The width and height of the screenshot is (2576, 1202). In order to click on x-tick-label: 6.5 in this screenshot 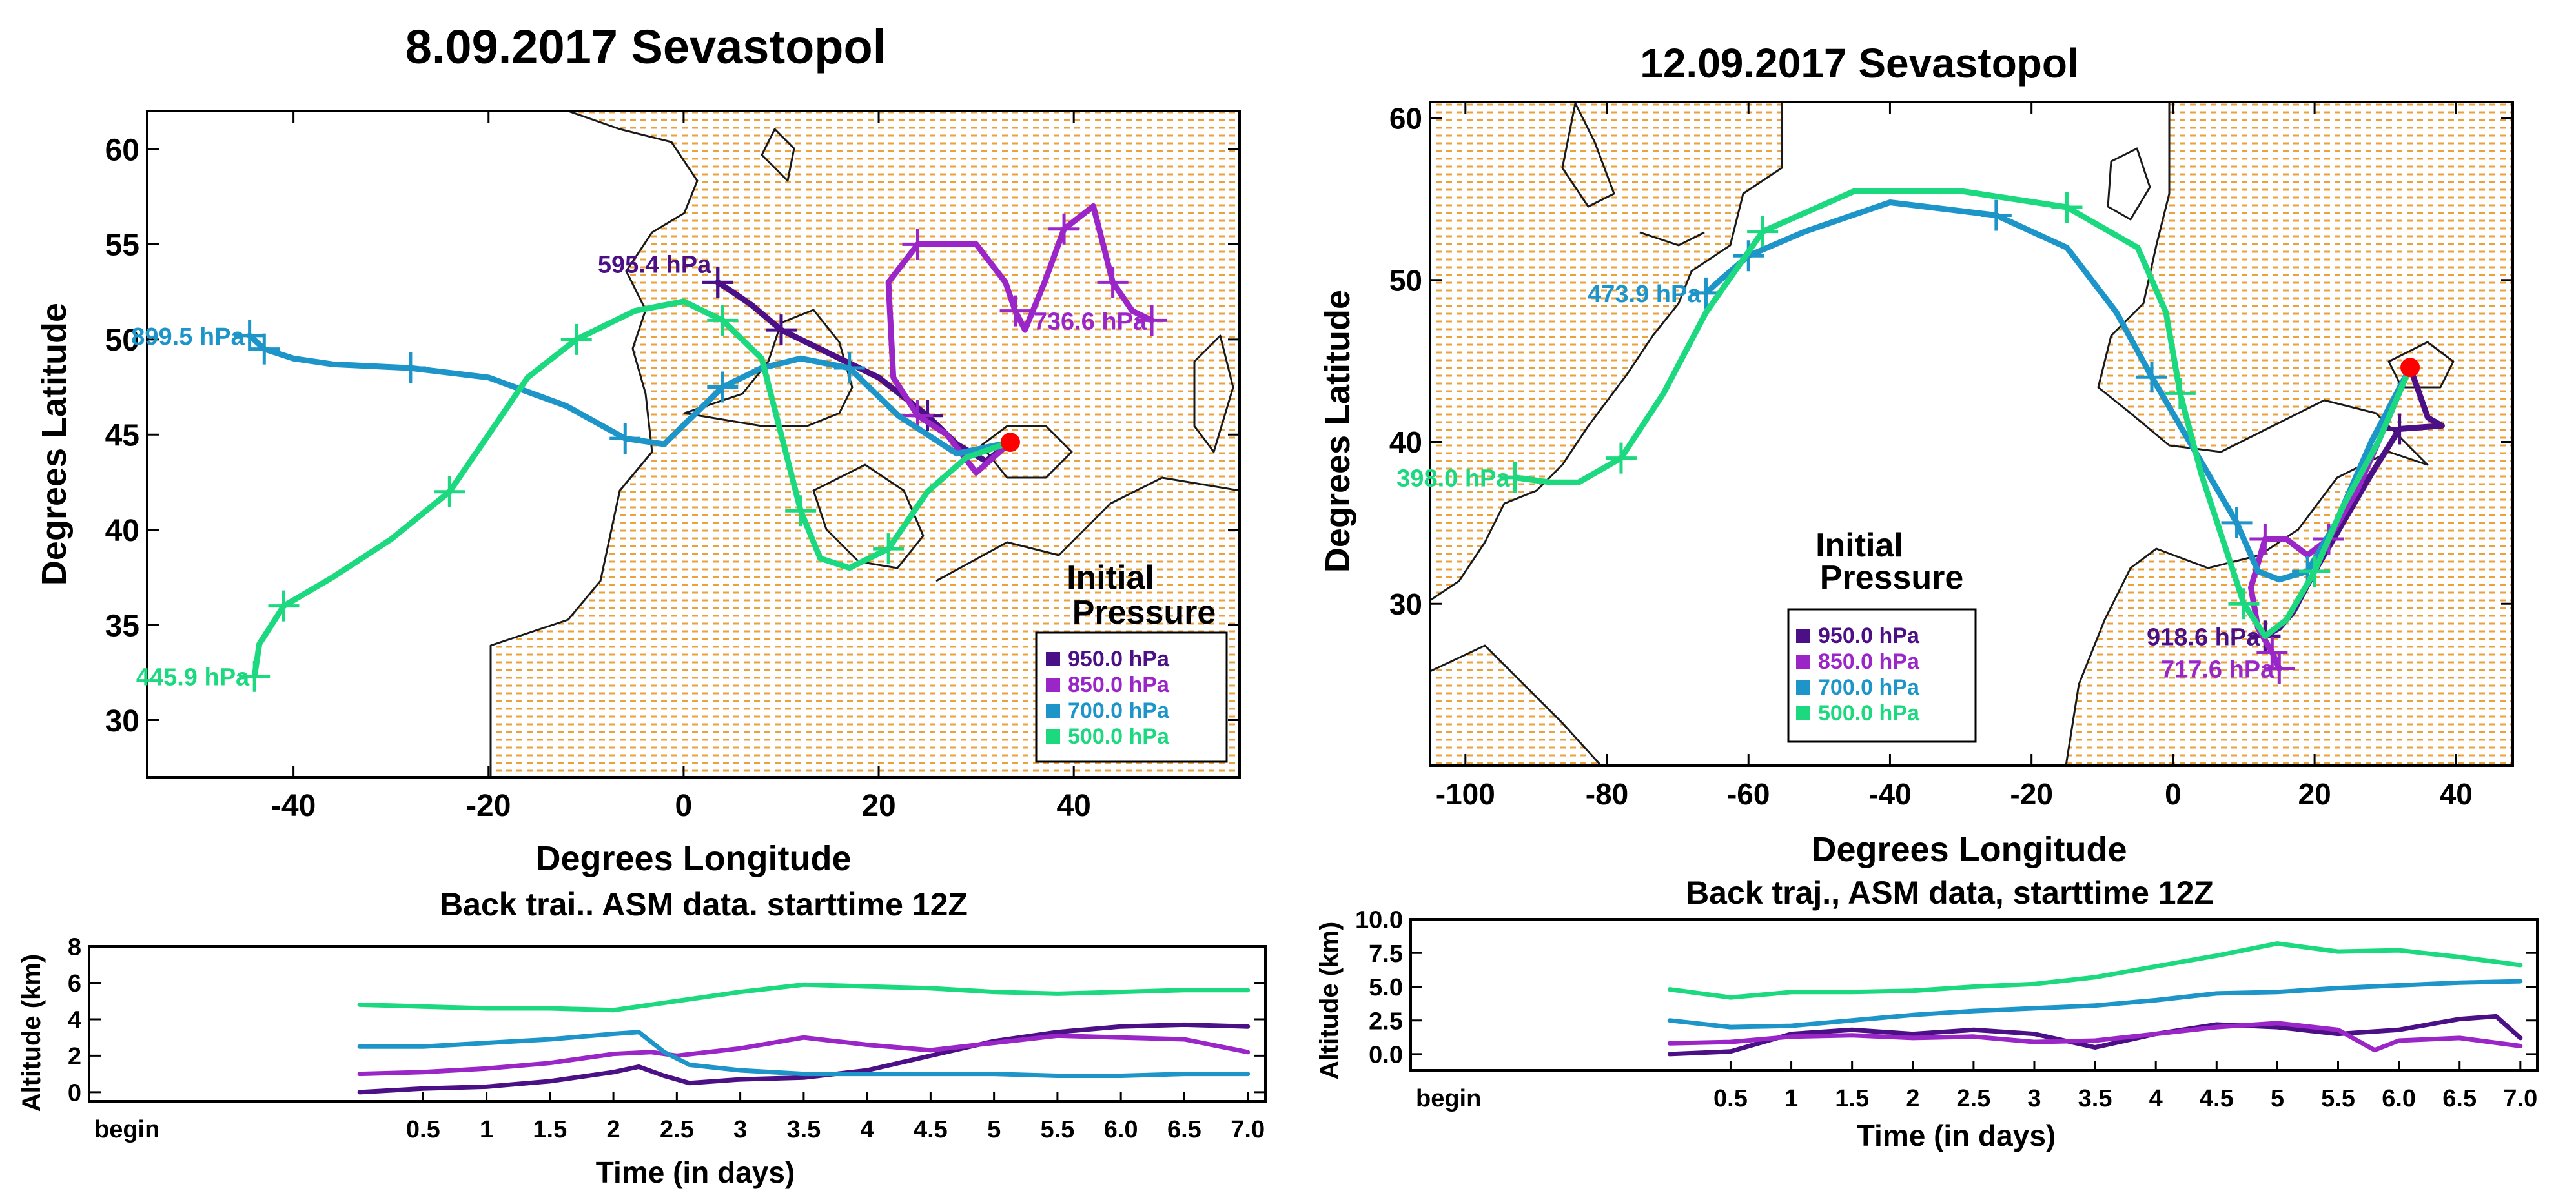, I will do `click(2460, 1098)`.